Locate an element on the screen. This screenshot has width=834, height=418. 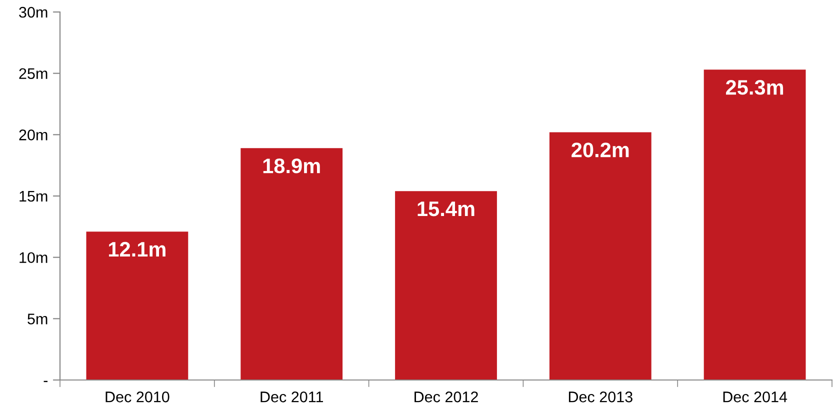
y-tick-label: 10m is located at coordinates (34, 258).